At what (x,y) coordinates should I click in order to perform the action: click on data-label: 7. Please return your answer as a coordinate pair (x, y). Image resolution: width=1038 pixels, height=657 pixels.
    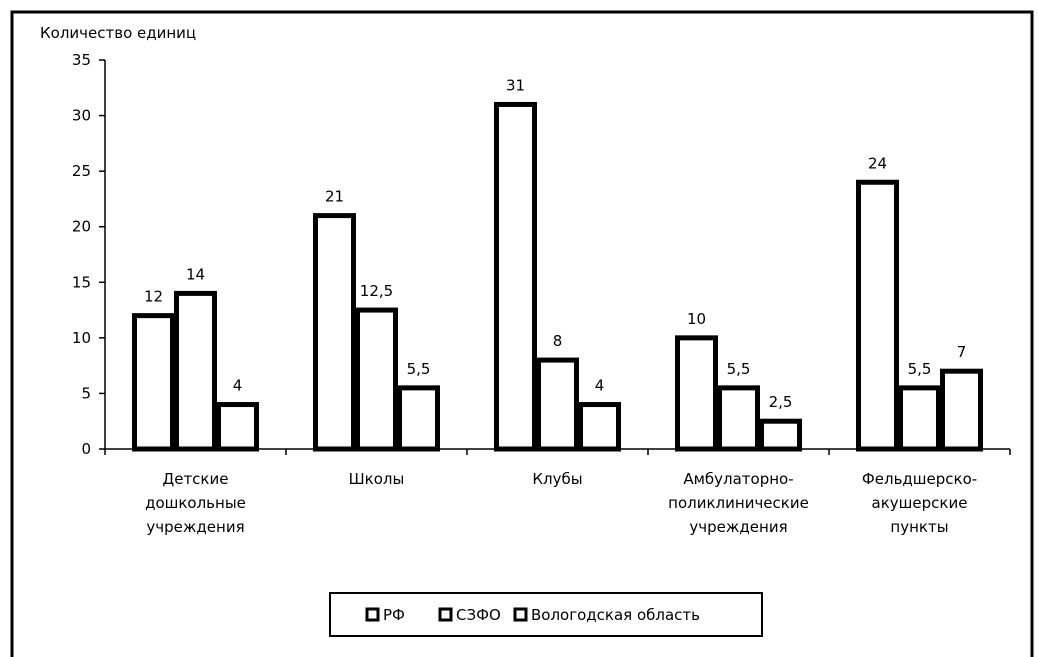
    Looking at the image, I should click on (962, 352).